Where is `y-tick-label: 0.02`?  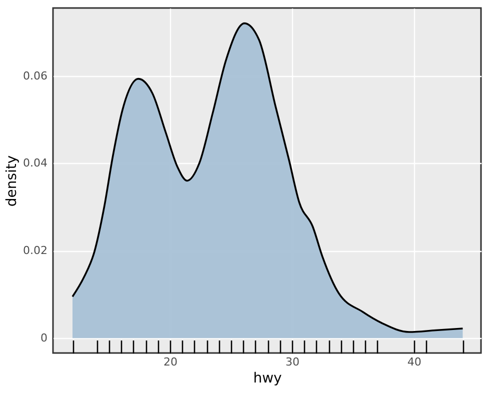
y-tick-label: 0.02 is located at coordinates (35, 251).